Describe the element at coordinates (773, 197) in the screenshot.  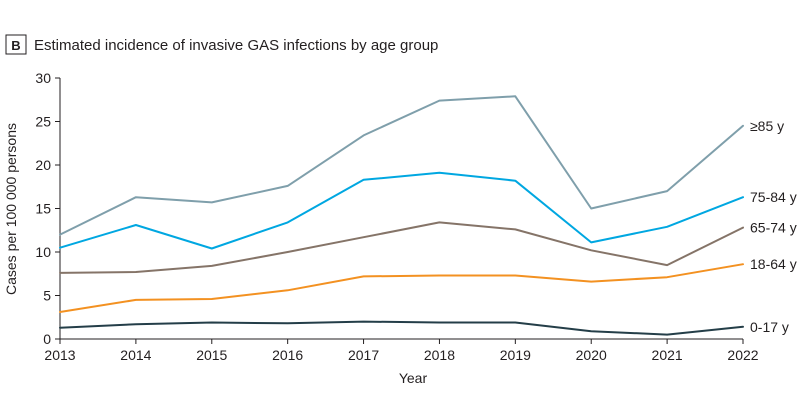
I see `series-label-75-84-y: 75-84 y` at that location.